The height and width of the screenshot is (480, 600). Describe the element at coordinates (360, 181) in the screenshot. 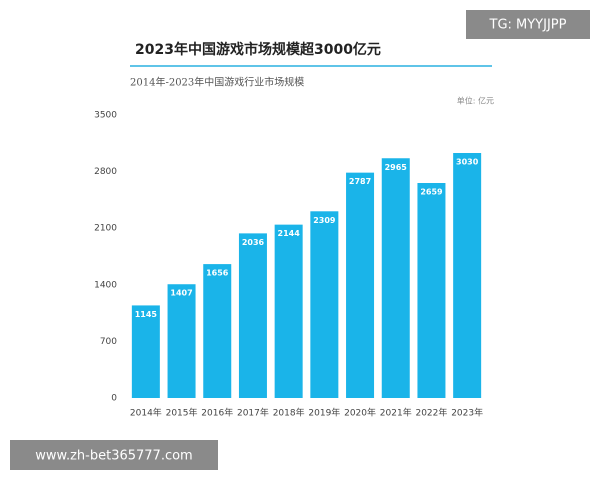

I see `value-label: 2787` at that location.